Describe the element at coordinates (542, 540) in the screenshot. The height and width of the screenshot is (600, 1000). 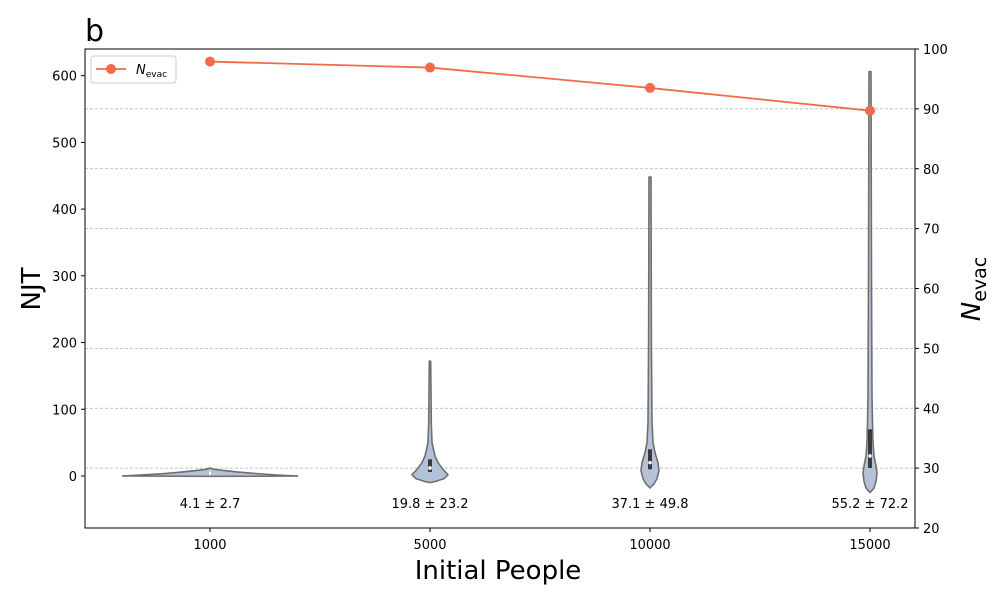
I see `x-axis-ticks: 1000 5000 10000 15000` at that location.